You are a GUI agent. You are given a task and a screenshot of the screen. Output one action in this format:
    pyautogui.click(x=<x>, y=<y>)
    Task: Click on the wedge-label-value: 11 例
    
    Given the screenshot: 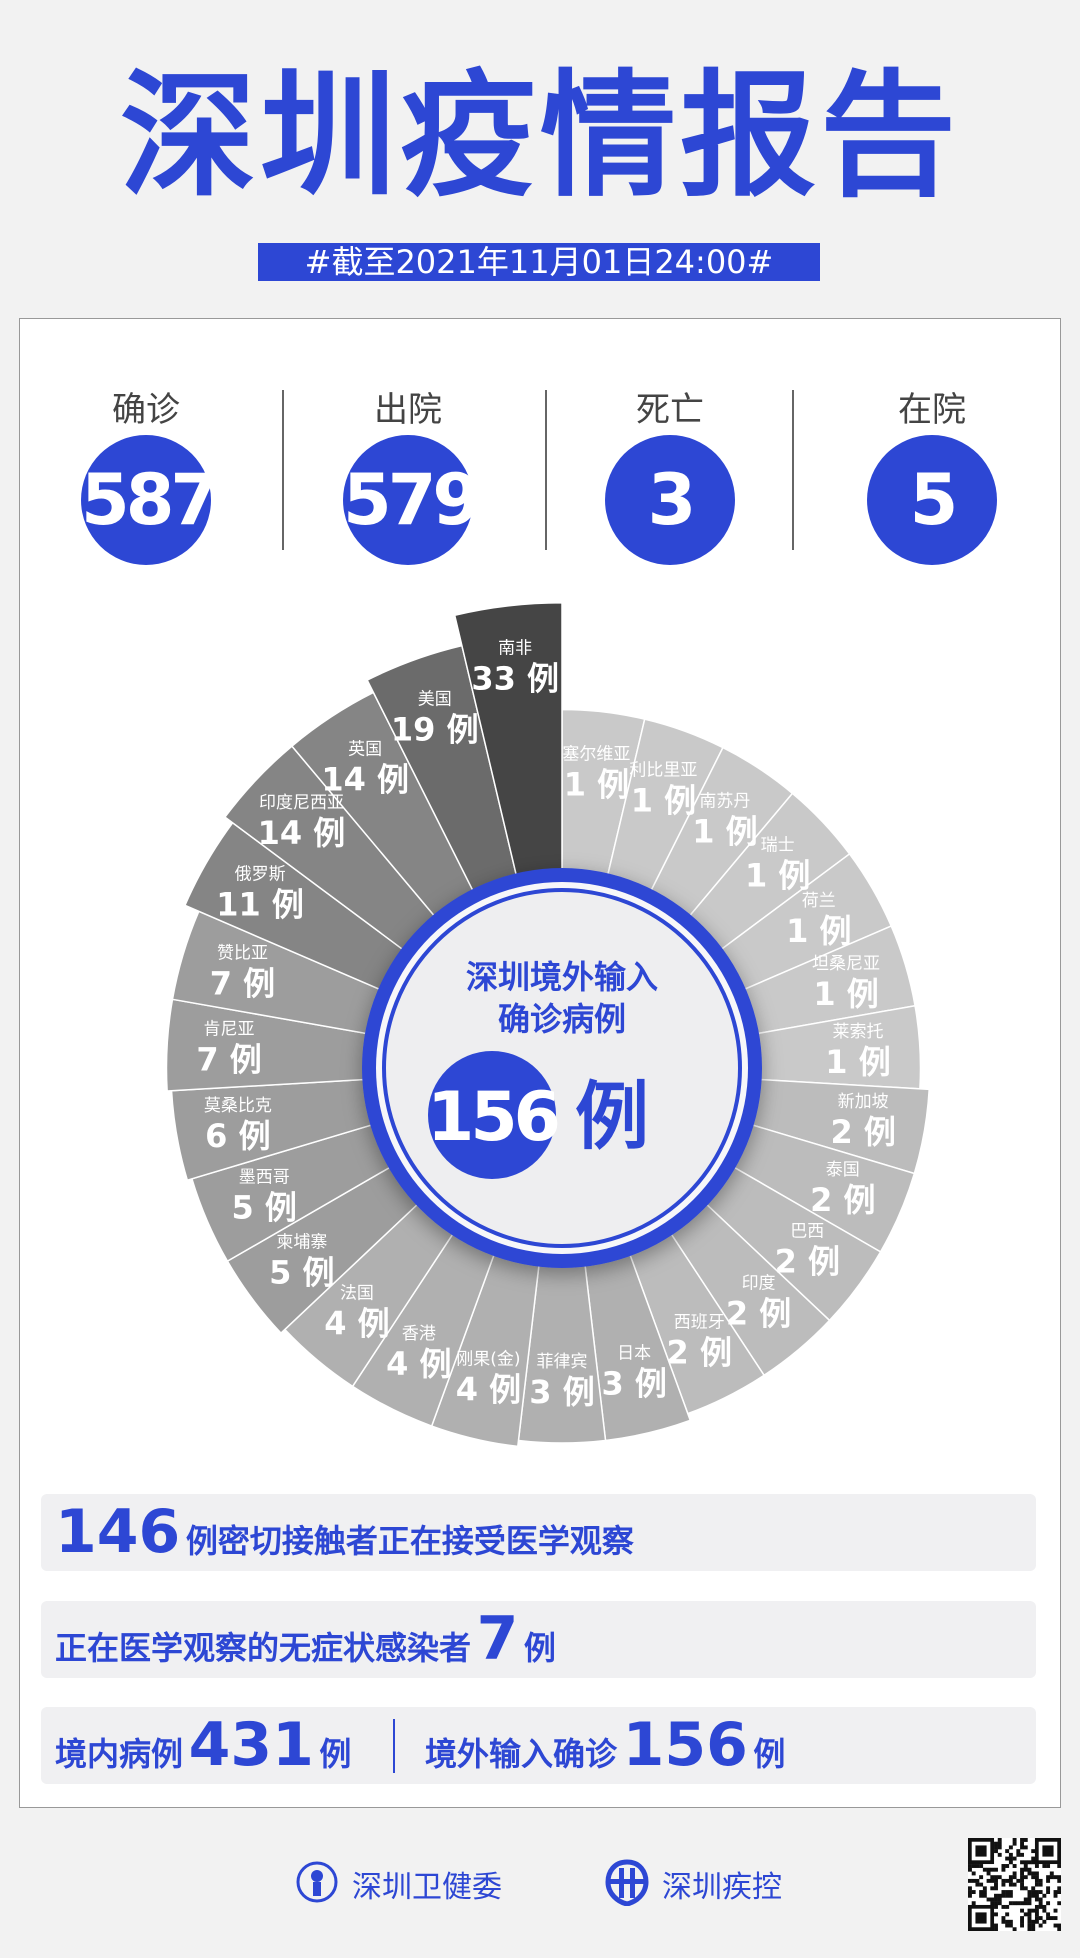 What is the action you would take?
    pyautogui.click(x=260, y=905)
    